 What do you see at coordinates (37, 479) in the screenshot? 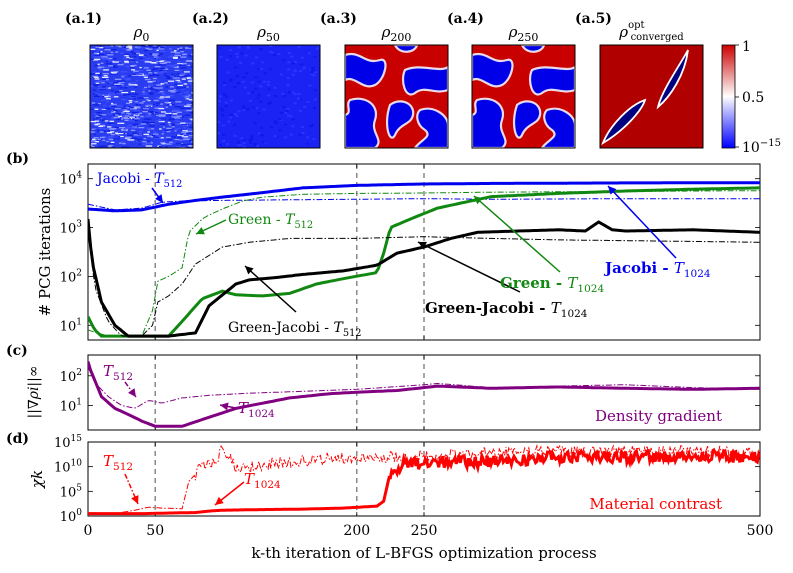
I see `panel-d-ylabel: χk` at bounding box center [37, 479].